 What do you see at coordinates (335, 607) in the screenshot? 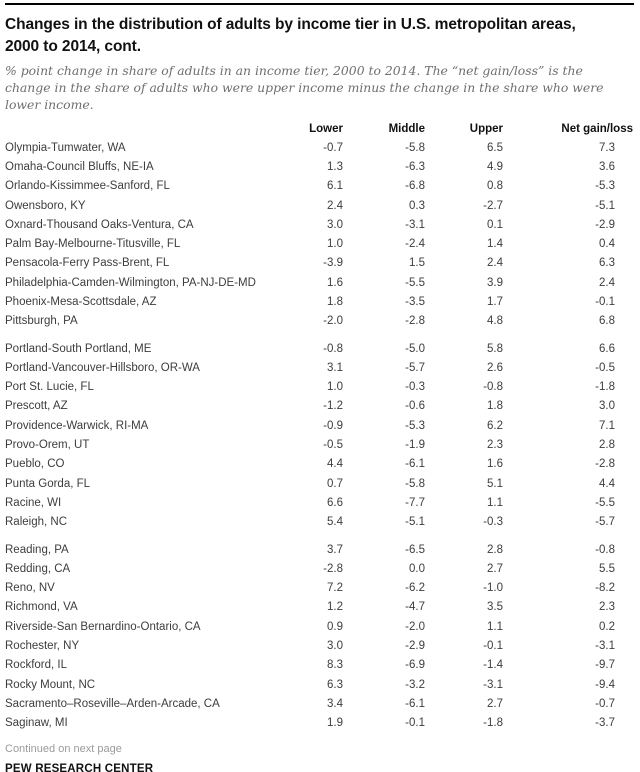
I see `lower-value-cell: 1.2` at bounding box center [335, 607].